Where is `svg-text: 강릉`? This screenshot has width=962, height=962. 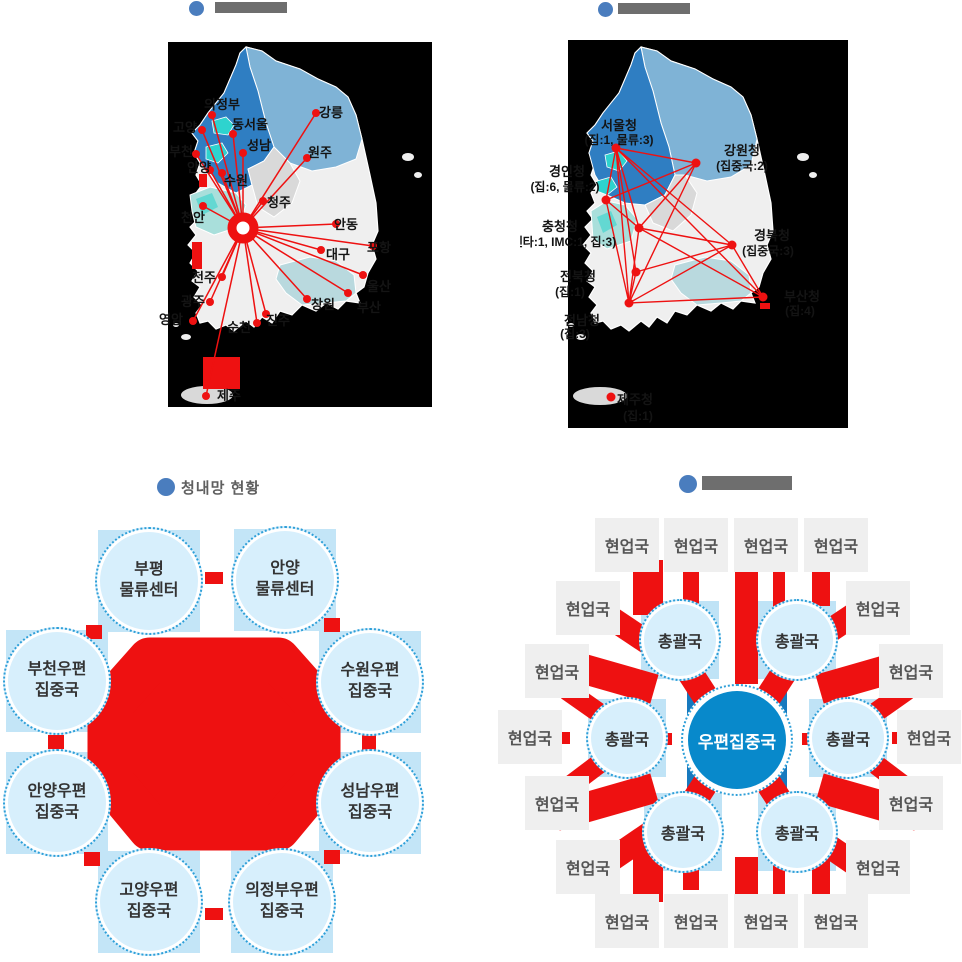 svg-text: 강릉 is located at coordinates (331, 112).